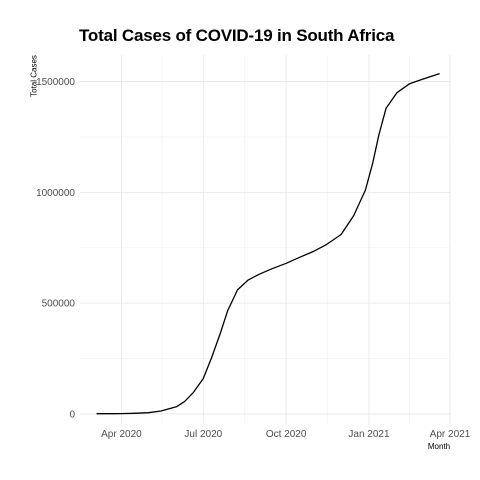  I want to click on x-tick-label: Jan 2021, so click(369, 434).